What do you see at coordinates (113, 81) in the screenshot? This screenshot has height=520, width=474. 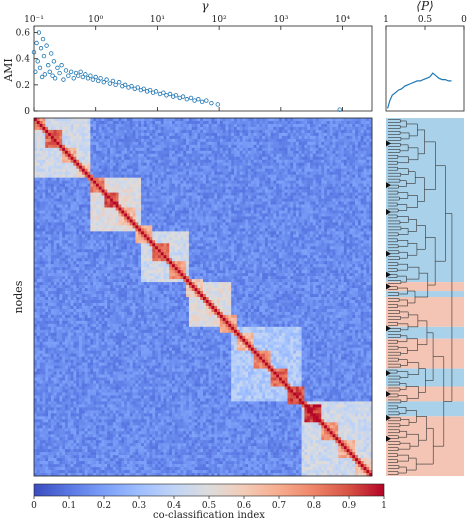 I see `ami-point` at bounding box center [113, 81].